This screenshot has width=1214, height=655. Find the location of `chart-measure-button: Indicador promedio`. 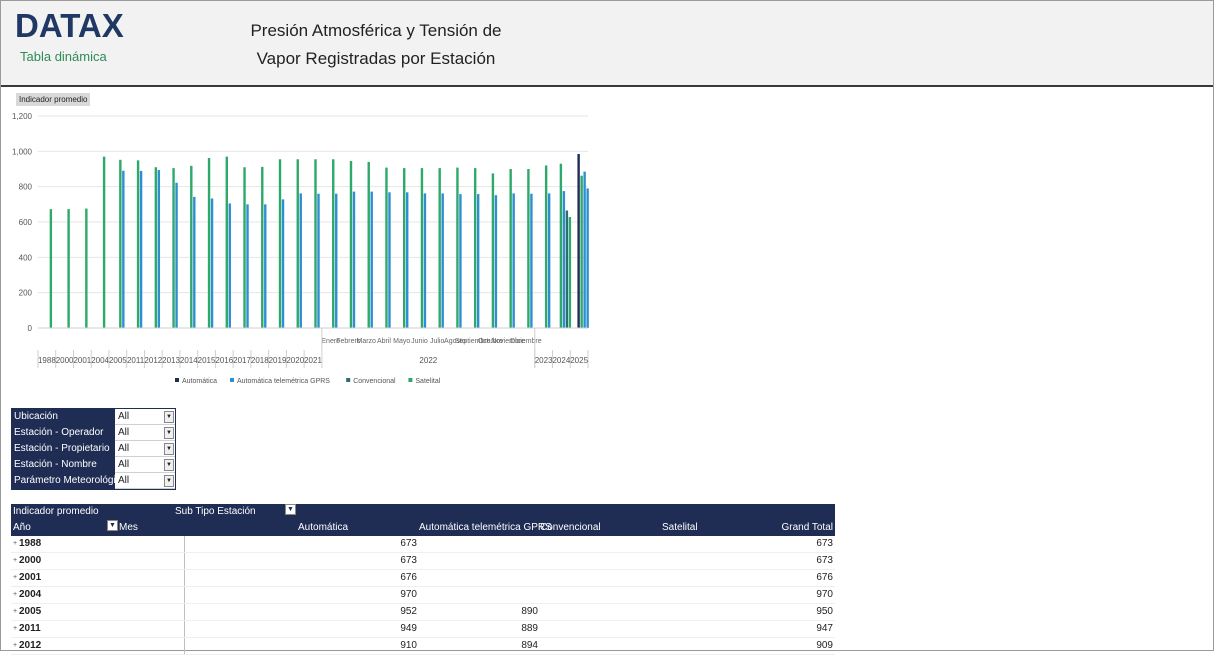

chart-measure-button: Indicador promedio is located at coordinates (53, 99).